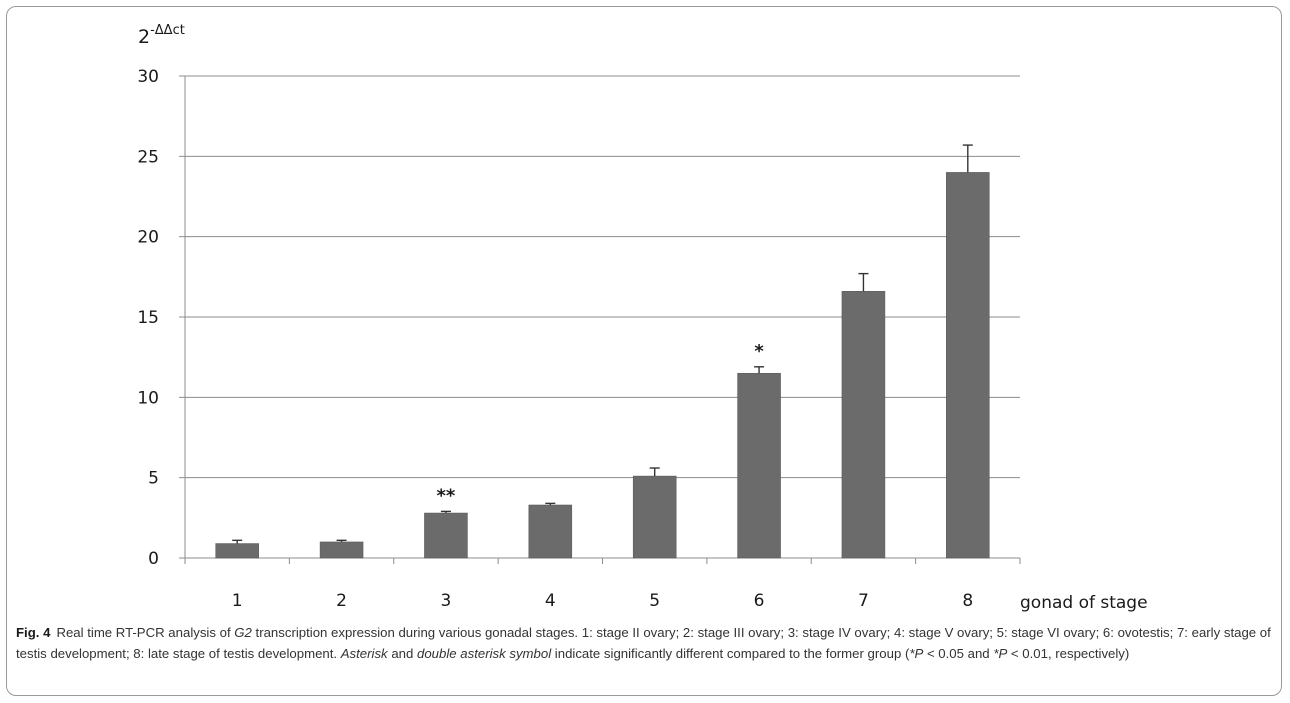 The image size is (1290, 703). I want to click on x-tick-label: 3, so click(446, 601).